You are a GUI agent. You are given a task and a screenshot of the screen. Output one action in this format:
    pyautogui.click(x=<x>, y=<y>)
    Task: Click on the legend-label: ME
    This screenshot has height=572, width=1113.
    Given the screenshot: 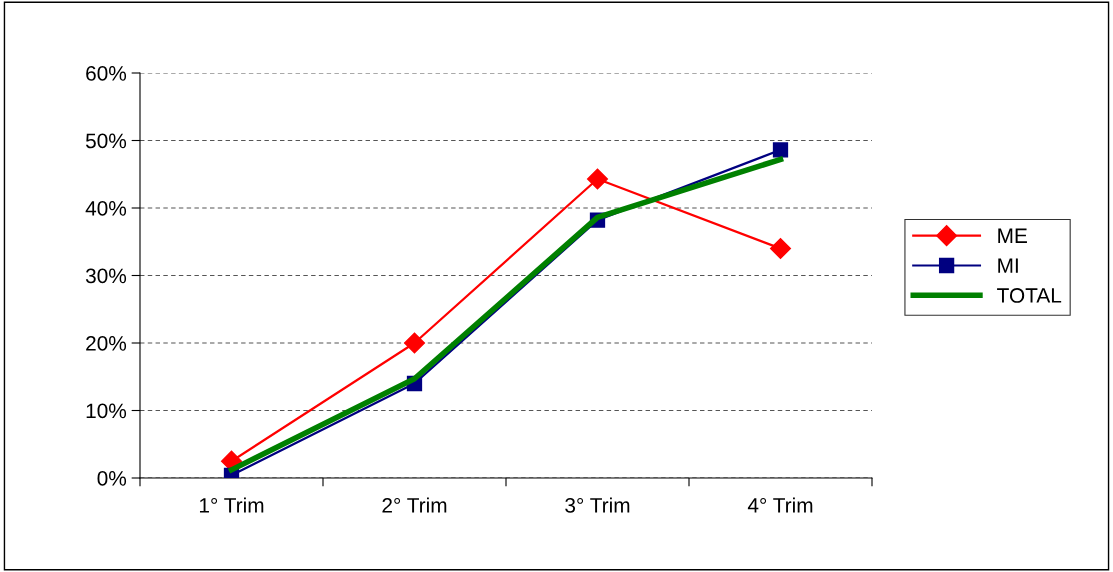 What is the action you would take?
    pyautogui.click(x=1012, y=235)
    